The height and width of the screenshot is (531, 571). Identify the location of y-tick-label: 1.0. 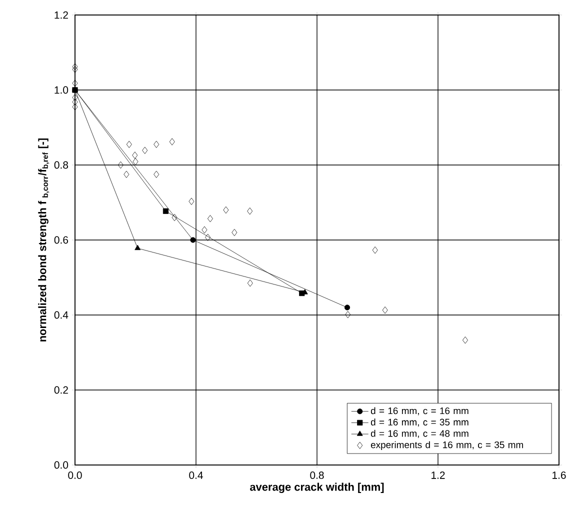
(61, 90).